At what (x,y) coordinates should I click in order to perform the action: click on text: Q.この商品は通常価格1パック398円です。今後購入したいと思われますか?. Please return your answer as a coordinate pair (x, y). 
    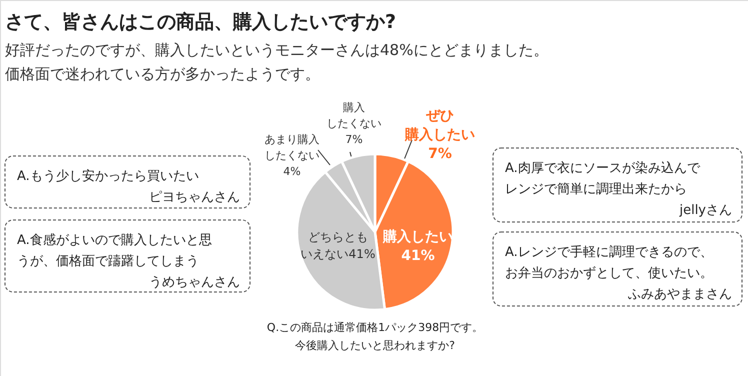
    Looking at the image, I should click on (375, 336).